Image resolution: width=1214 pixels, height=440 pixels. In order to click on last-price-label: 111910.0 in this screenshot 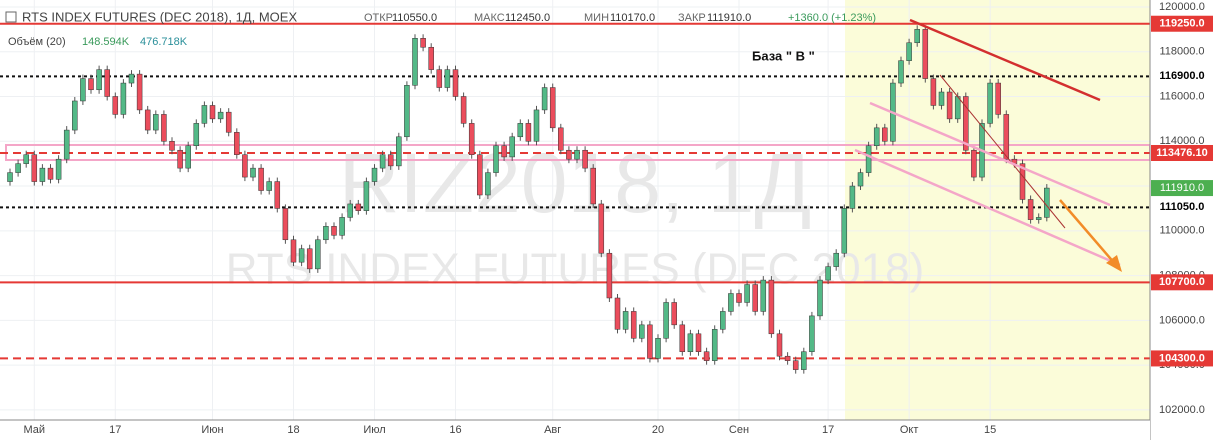, I will do `click(1182, 188)`.